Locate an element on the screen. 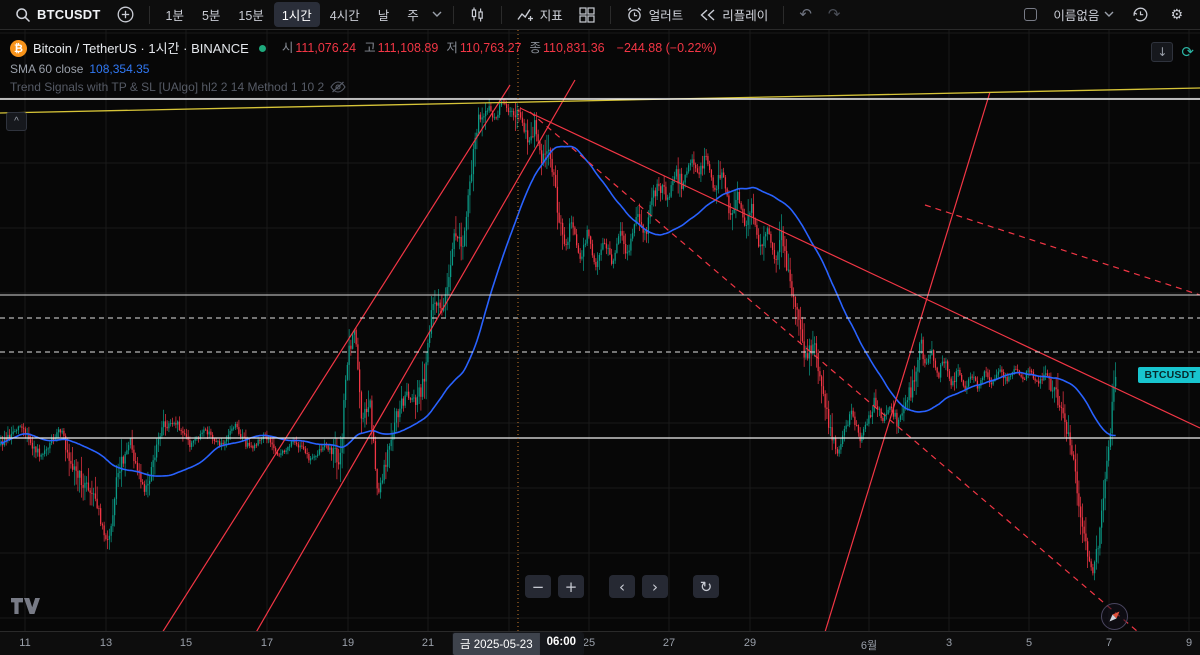 The image size is (1200, 655). time-tick: 27 is located at coordinates (669, 643).